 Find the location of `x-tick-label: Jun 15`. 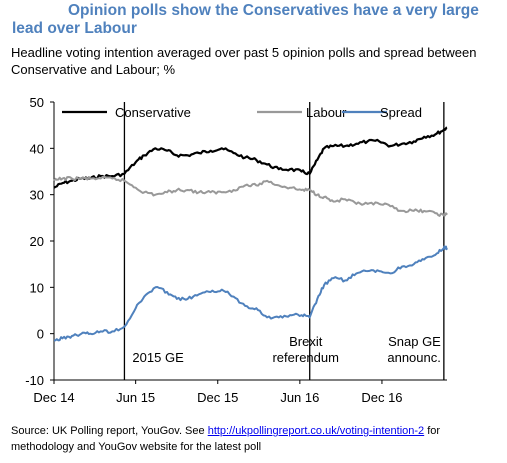

x-tick-label: Jun 15 is located at coordinates (135, 397).